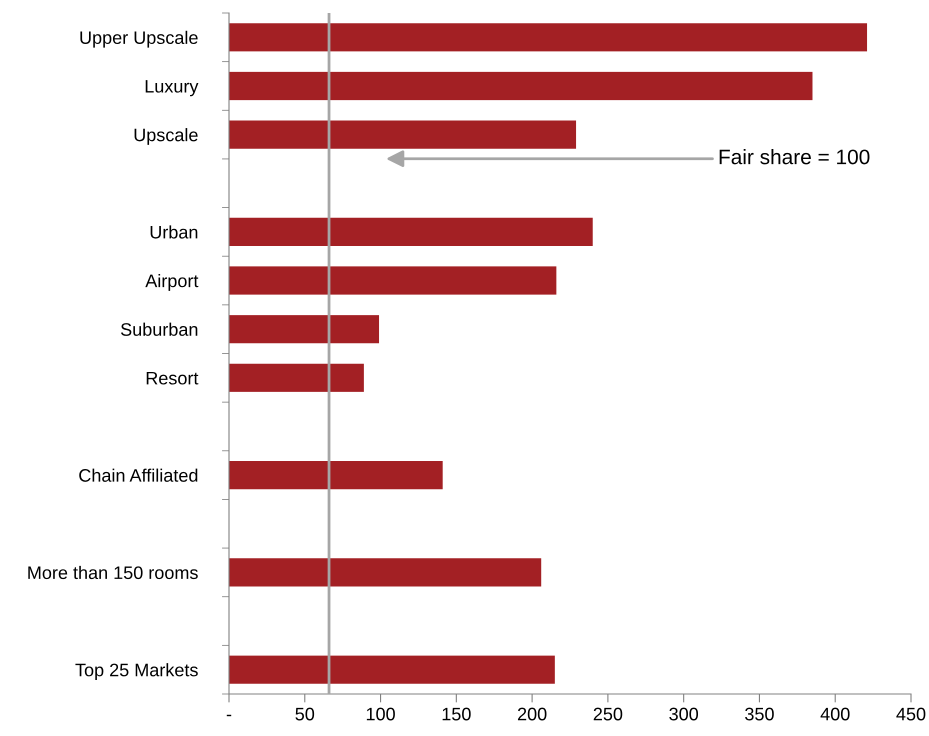  I want to click on y-tick-label: Suburban, so click(159, 329).